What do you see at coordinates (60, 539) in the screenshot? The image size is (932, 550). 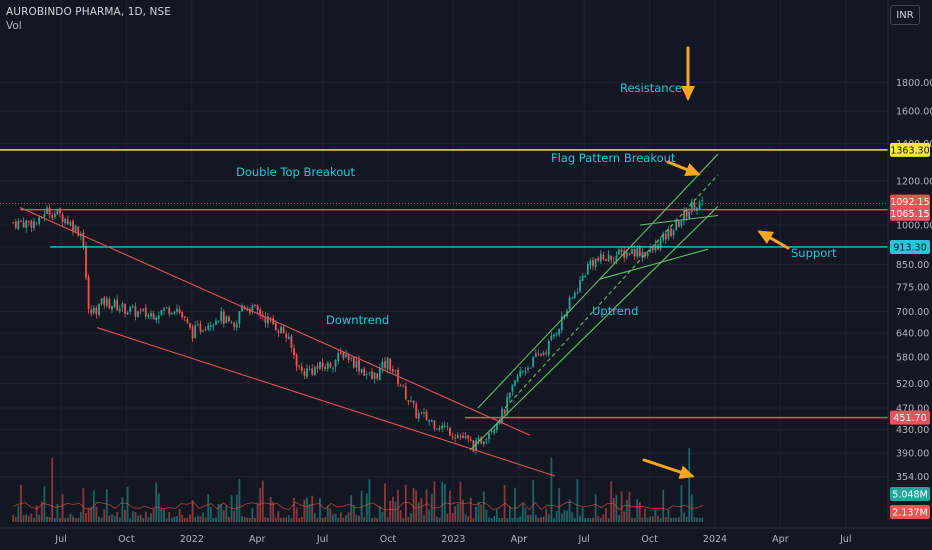 I see `x-tick-label: Jul` at bounding box center [60, 539].